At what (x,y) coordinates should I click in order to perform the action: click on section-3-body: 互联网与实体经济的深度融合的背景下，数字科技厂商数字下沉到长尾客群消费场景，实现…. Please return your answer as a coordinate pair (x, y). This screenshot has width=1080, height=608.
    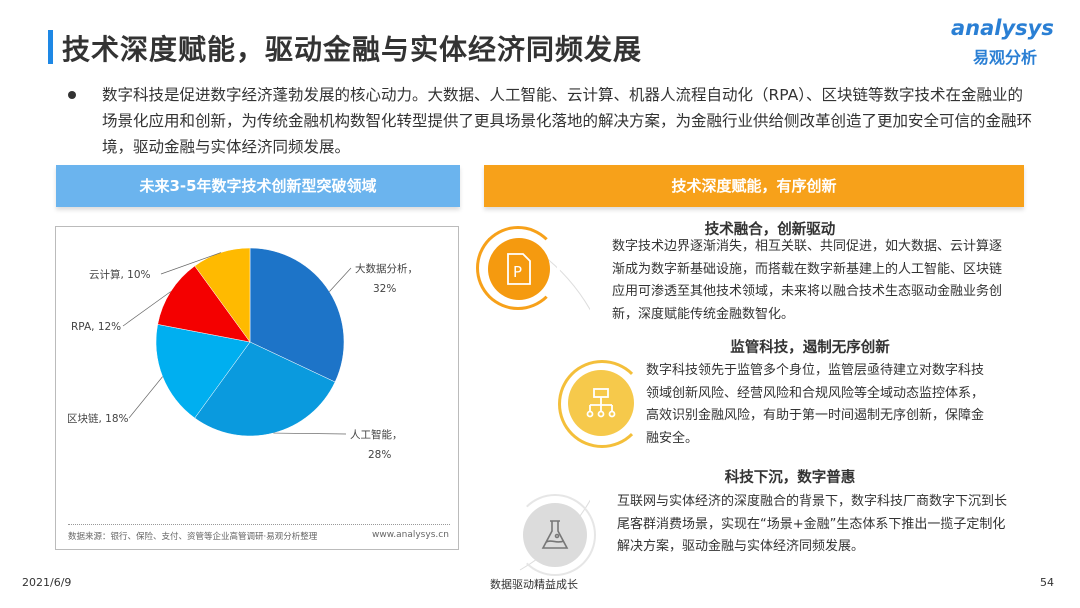
    Looking at the image, I should click on (812, 524).